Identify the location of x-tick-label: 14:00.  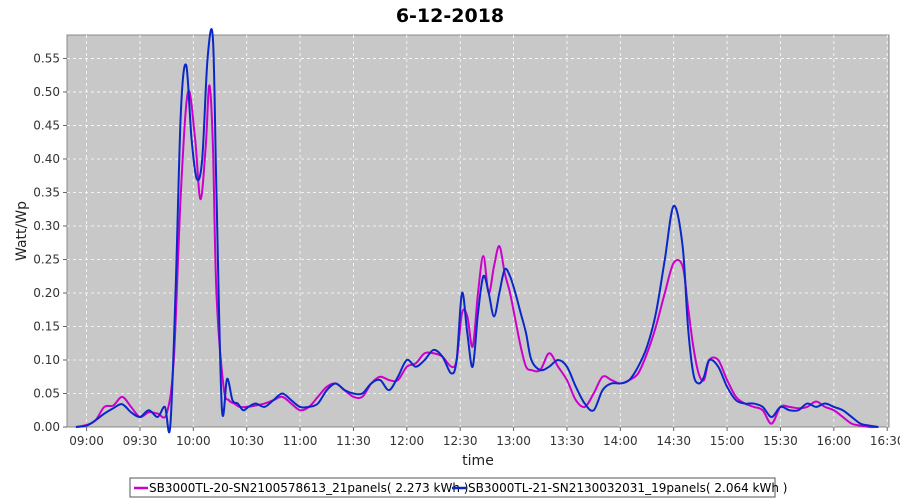
(620, 441).